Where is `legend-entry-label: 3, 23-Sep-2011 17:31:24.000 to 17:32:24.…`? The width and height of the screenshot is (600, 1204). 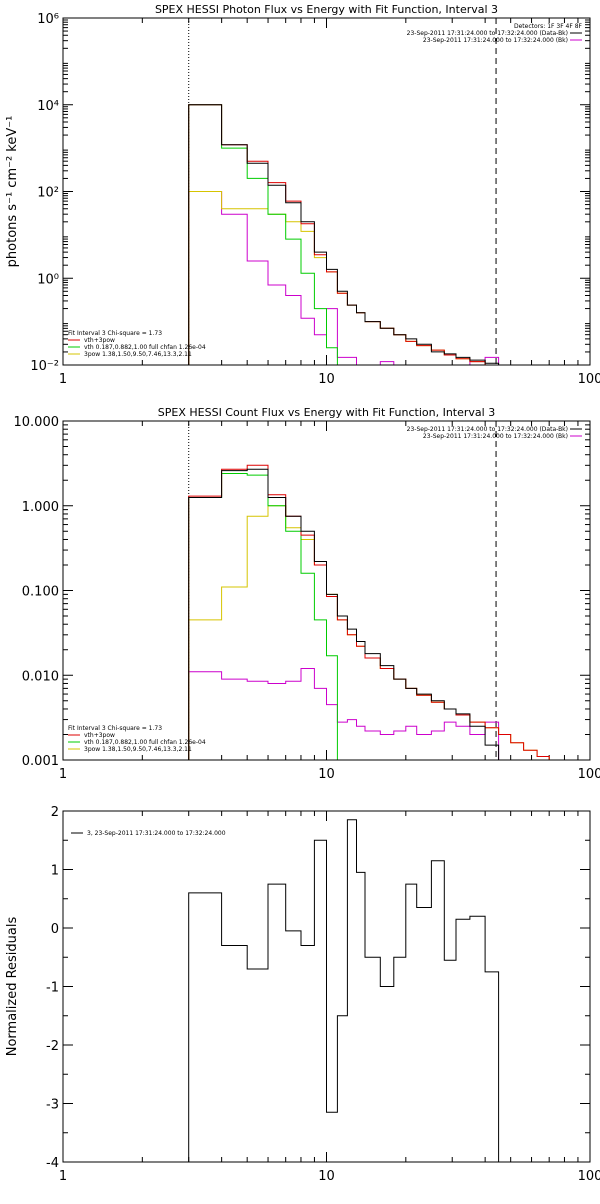 legend-entry-label: 3, 23-Sep-2011 17:31:24.000 to 17:32:24.… is located at coordinates (156, 833).